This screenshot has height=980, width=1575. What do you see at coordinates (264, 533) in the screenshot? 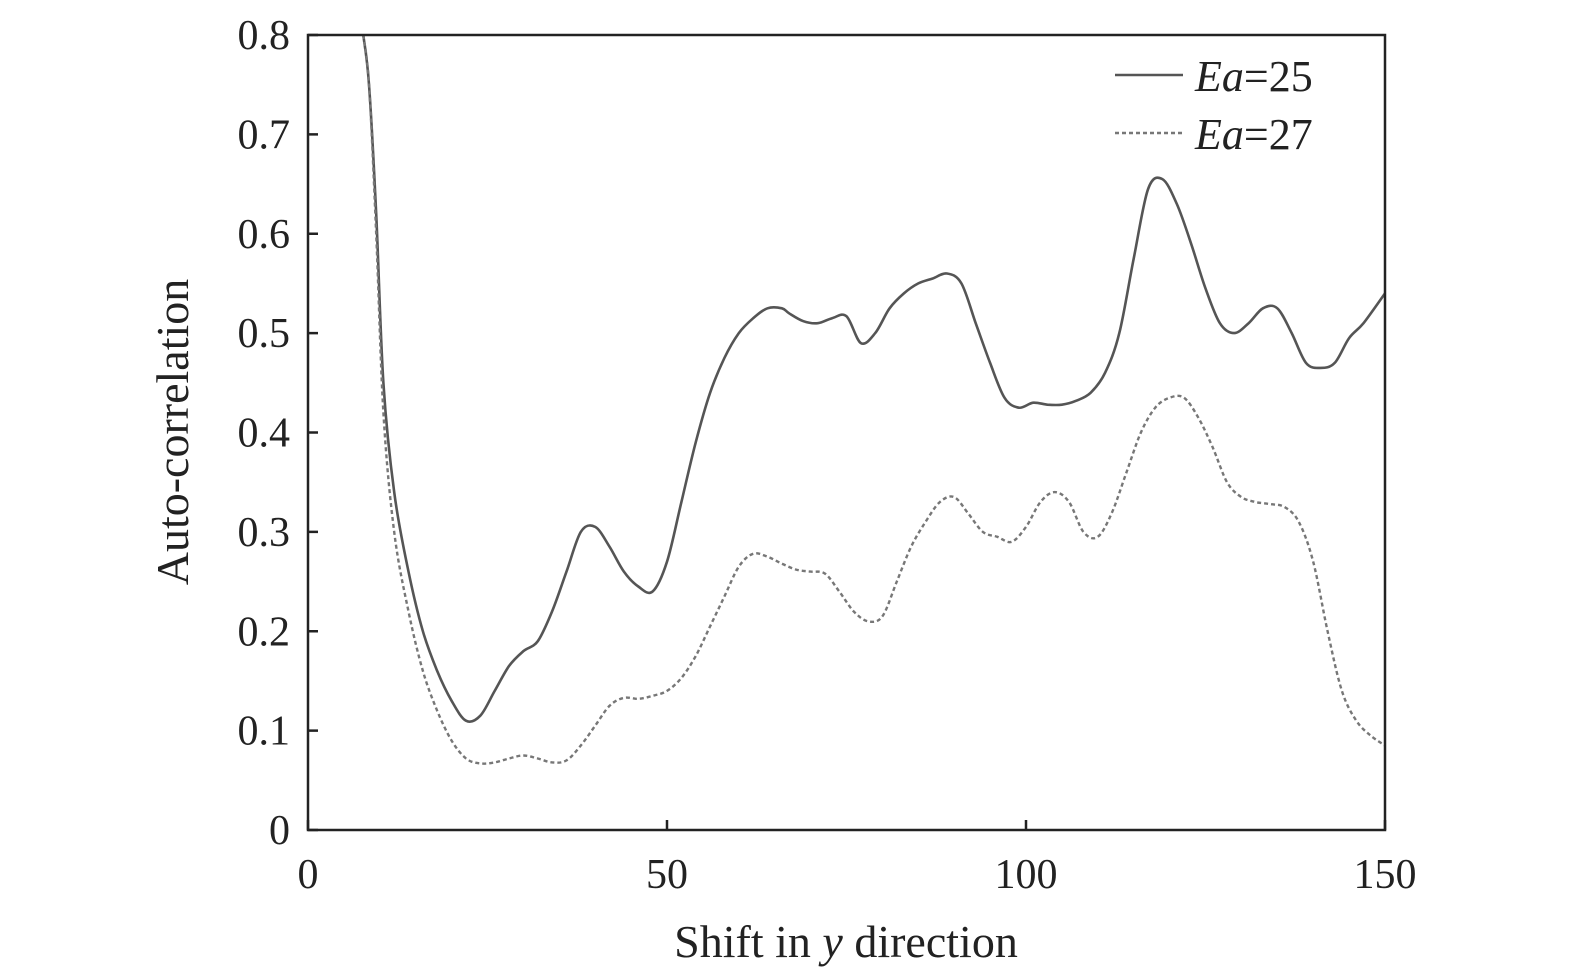
I see `y-tick-label: 0.3` at bounding box center [264, 533].